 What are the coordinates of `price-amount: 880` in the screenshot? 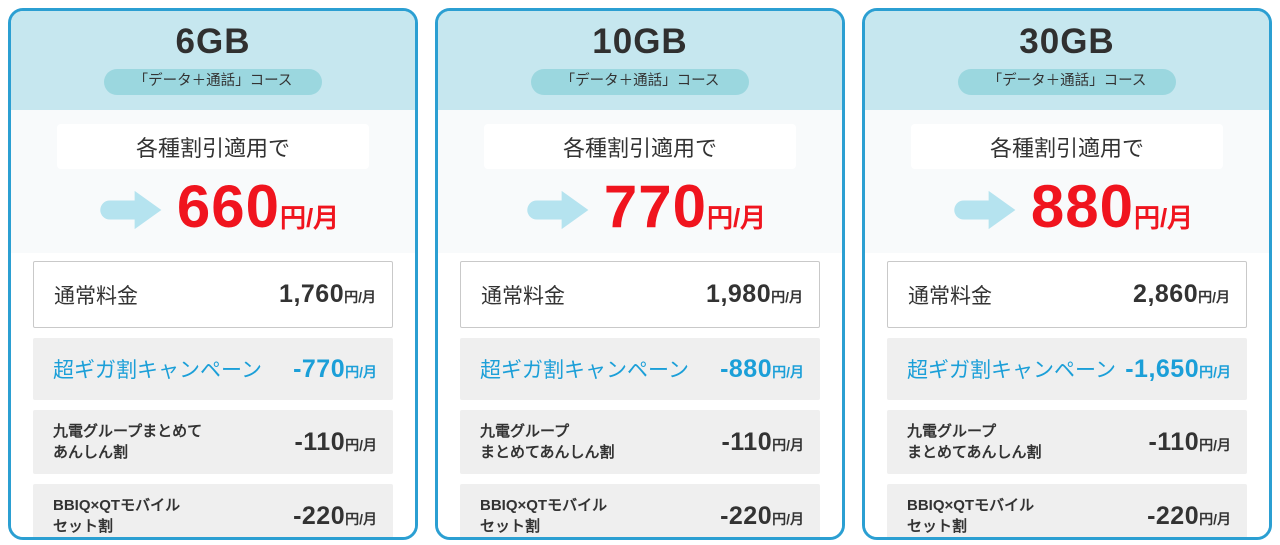 It's located at (1082, 207).